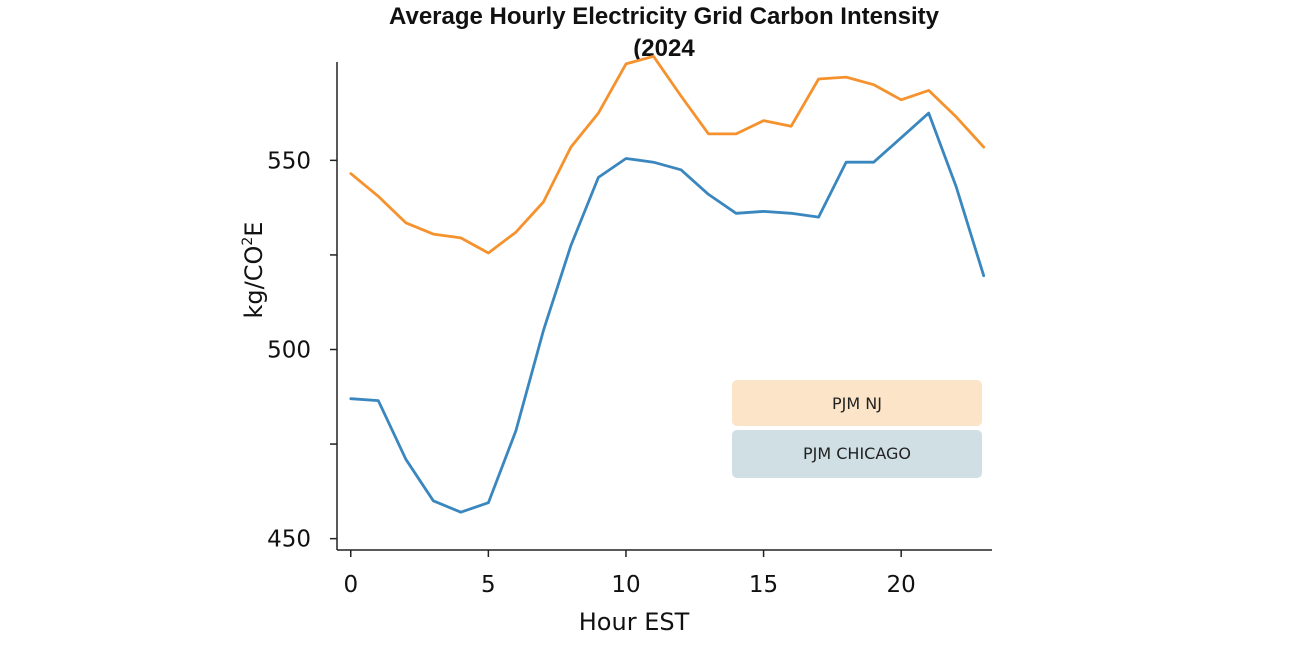  I want to click on x-tick-label: 10, so click(625, 585).